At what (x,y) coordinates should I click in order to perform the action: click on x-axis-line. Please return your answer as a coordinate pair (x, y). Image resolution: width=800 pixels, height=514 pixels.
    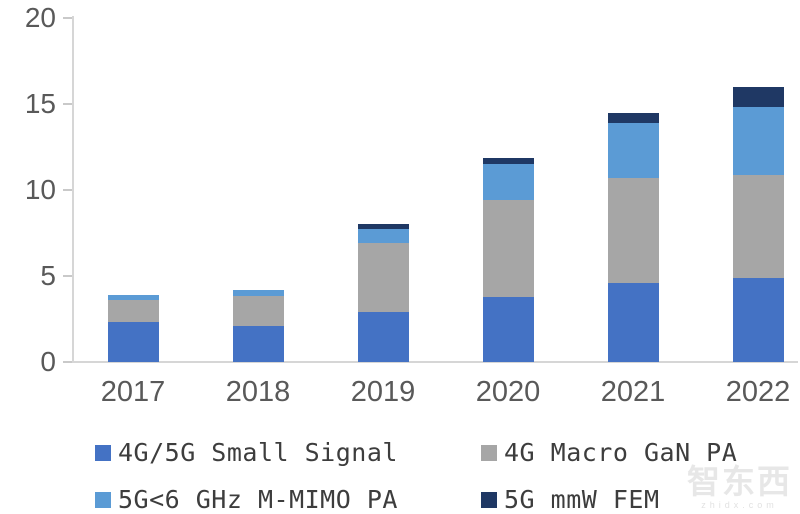
    Looking at the image, I should click on (435, 362).